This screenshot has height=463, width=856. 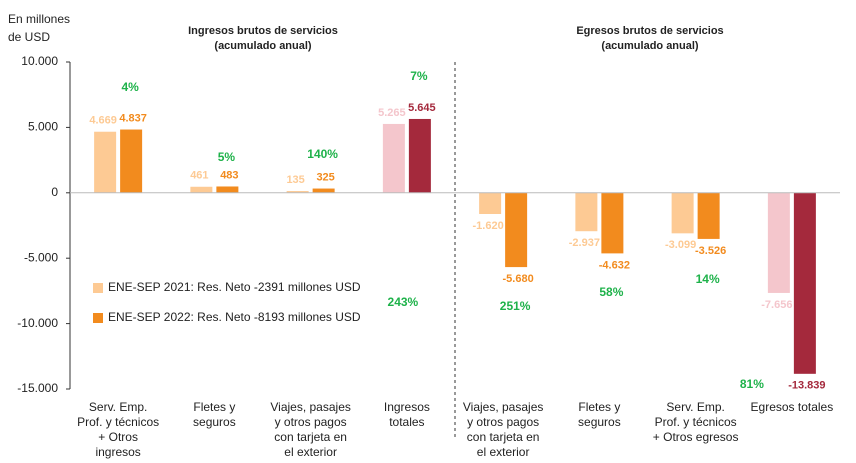 What do you see at coordinates (614, 265) in the screenshot?
I see `value-label: -4.632` at bounding box center [614, 265].